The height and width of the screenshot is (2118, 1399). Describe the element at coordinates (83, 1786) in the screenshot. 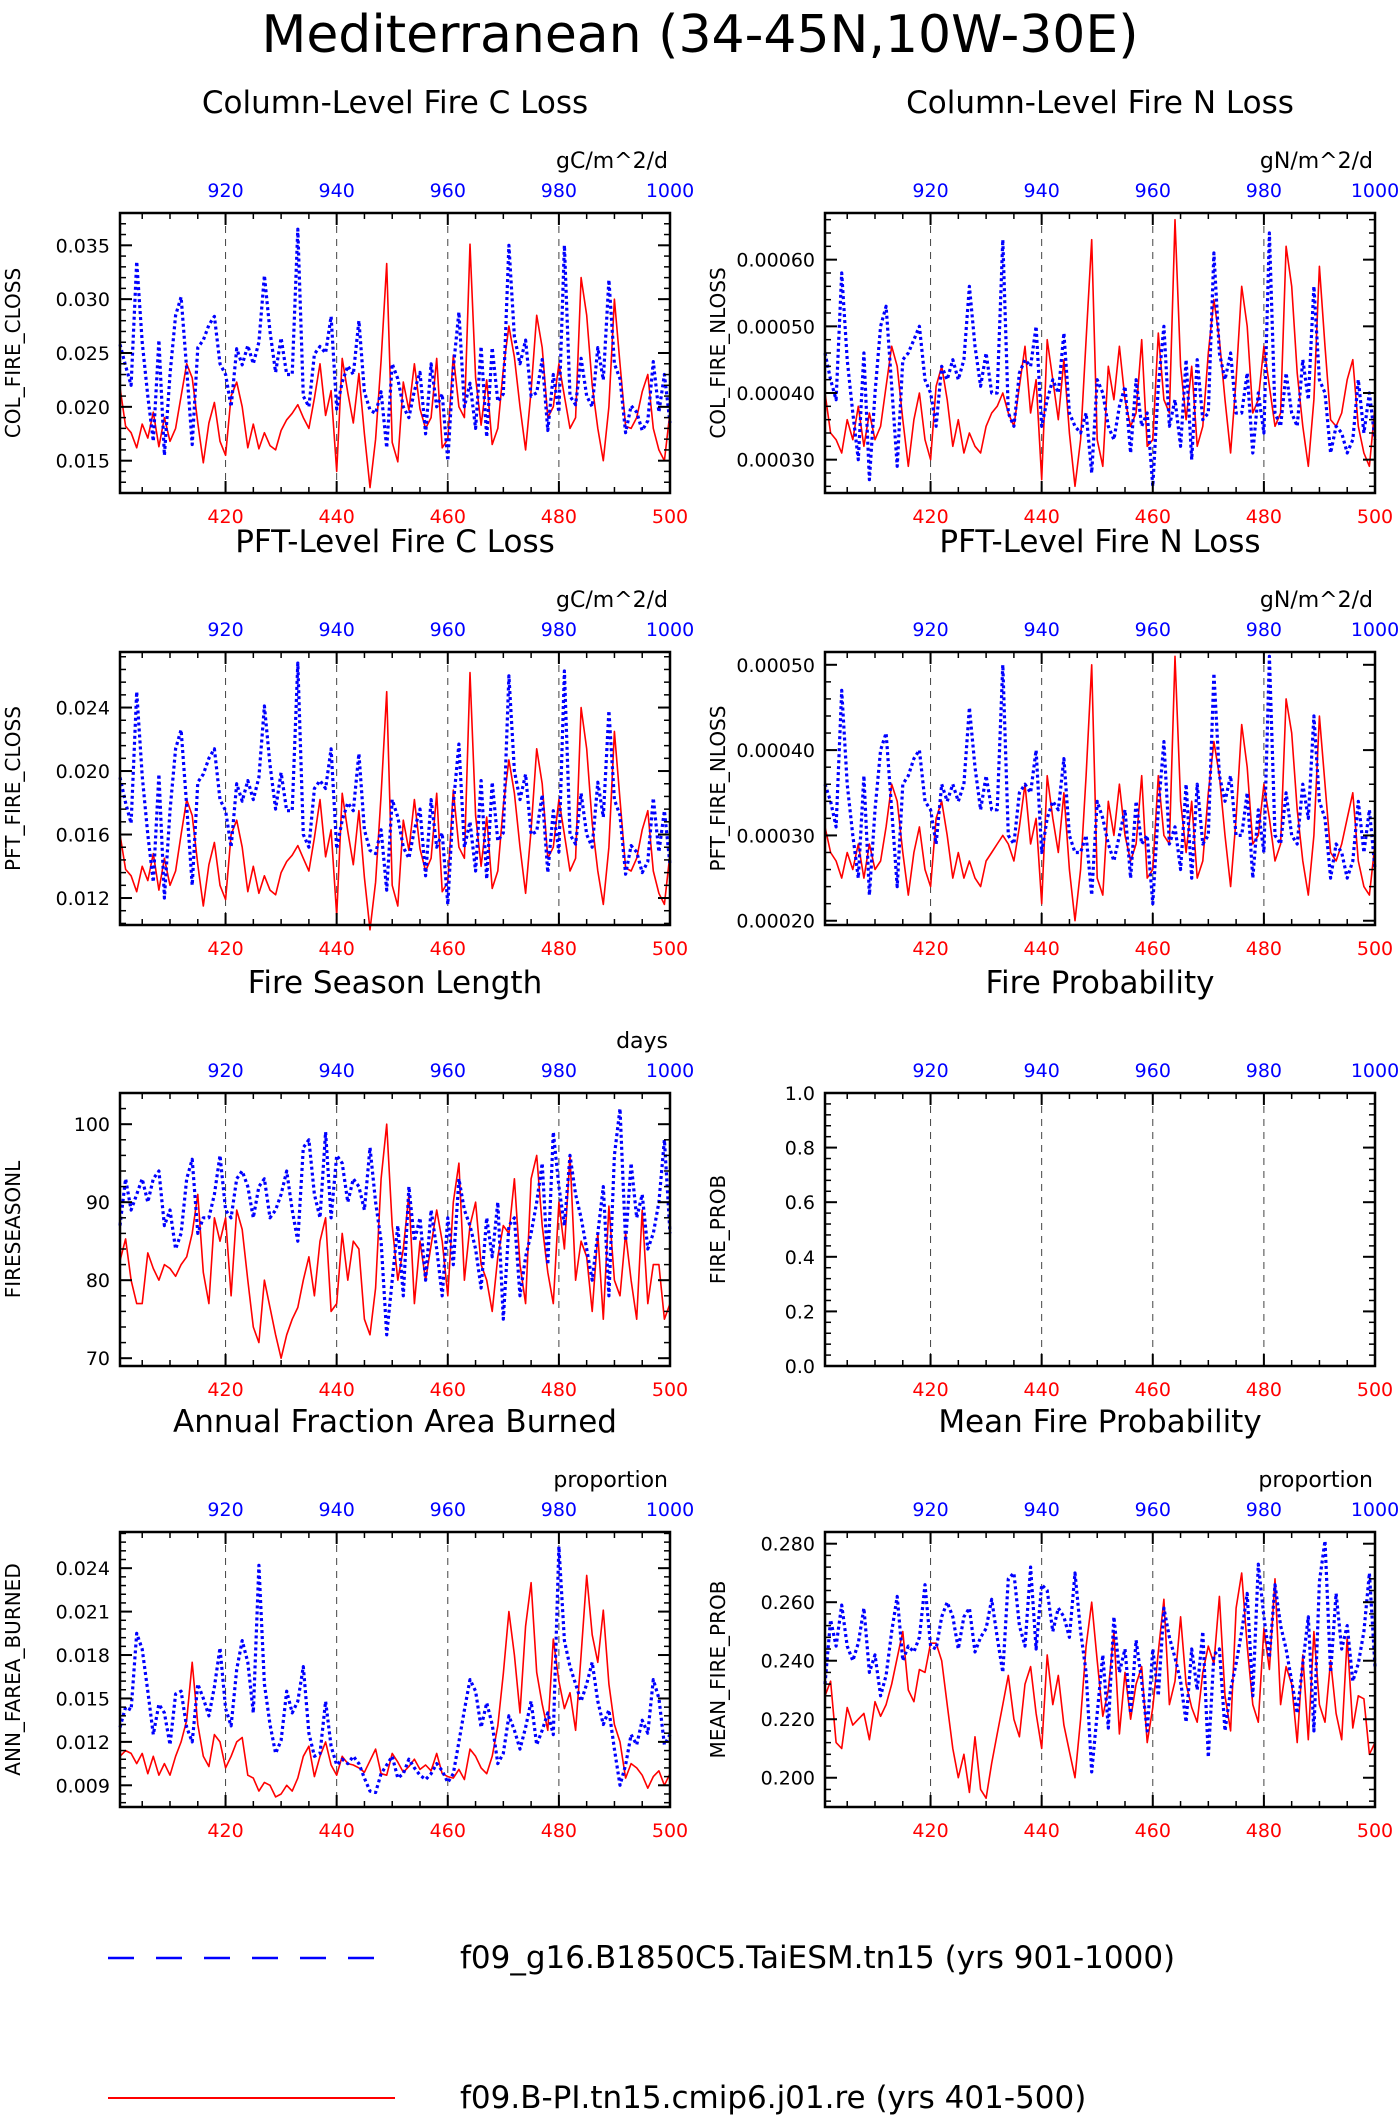

I see `y-tick-label: 0.009` at that location.